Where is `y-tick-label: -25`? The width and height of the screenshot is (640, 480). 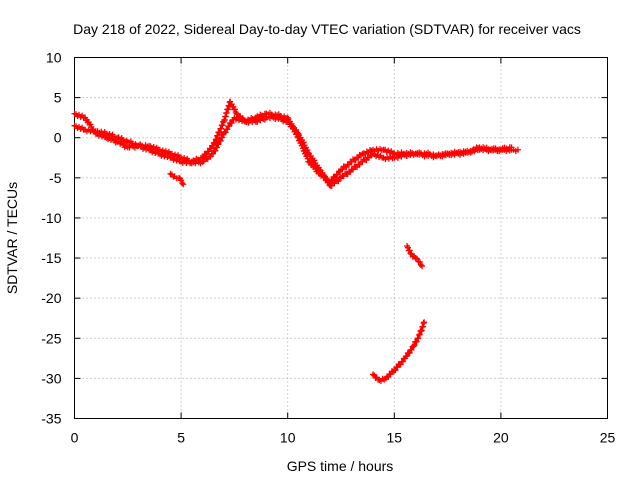 y-tick-label: -25 is located at coordinates (51, 338).